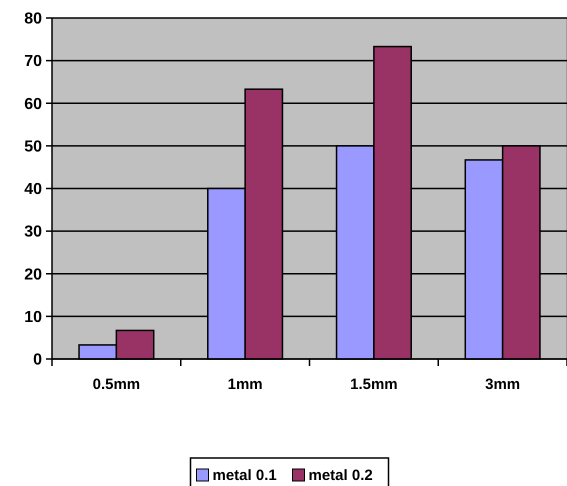 The width and height of the screenshot is (567, 486). Describe the element at coordinates (502, 384) in the screenshot. I see `x-tick-label: 3mm` at that location.